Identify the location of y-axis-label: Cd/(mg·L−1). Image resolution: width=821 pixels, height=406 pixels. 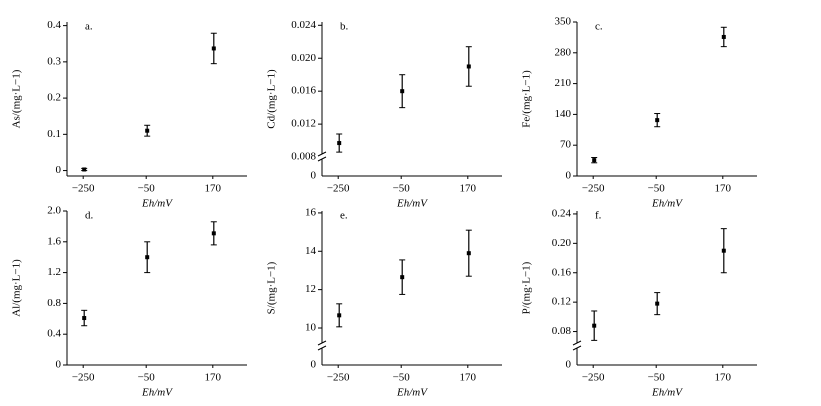
(272, 99).